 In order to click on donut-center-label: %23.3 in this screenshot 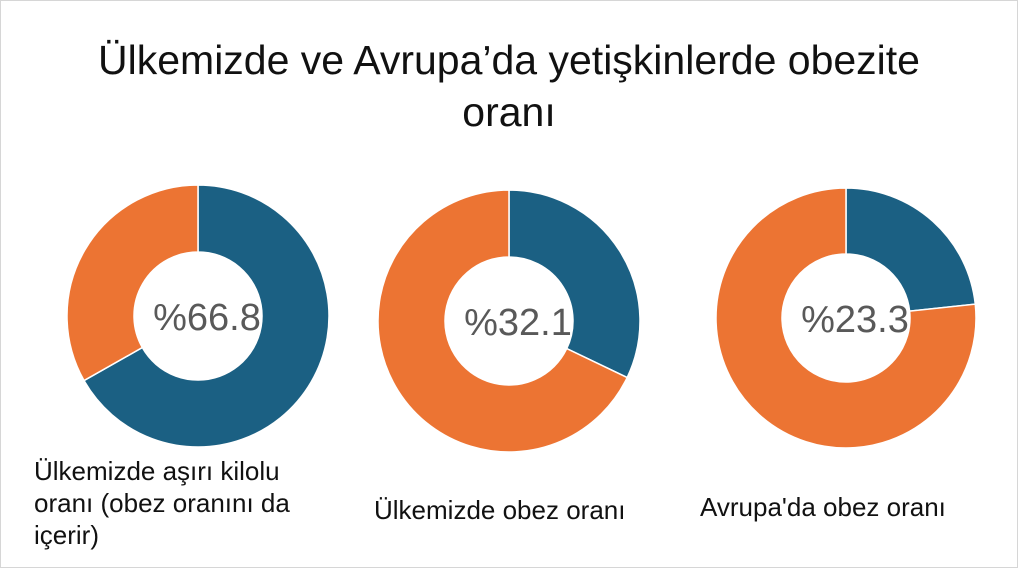, I will do `click(855, 320)`.